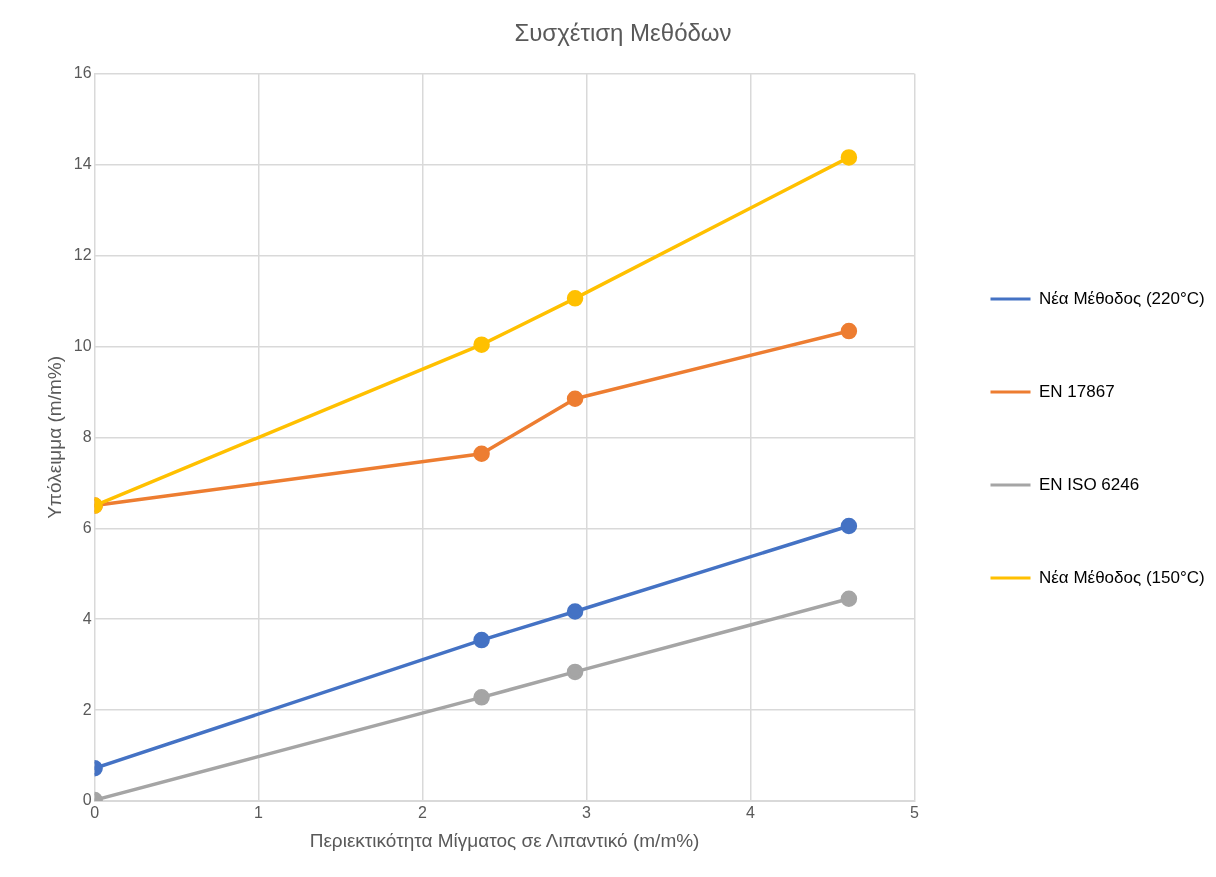  What do you see at coordinates (87, 527) in the screenshot?
I see `y-tick-label: 6` at bounding box center [87, 527].